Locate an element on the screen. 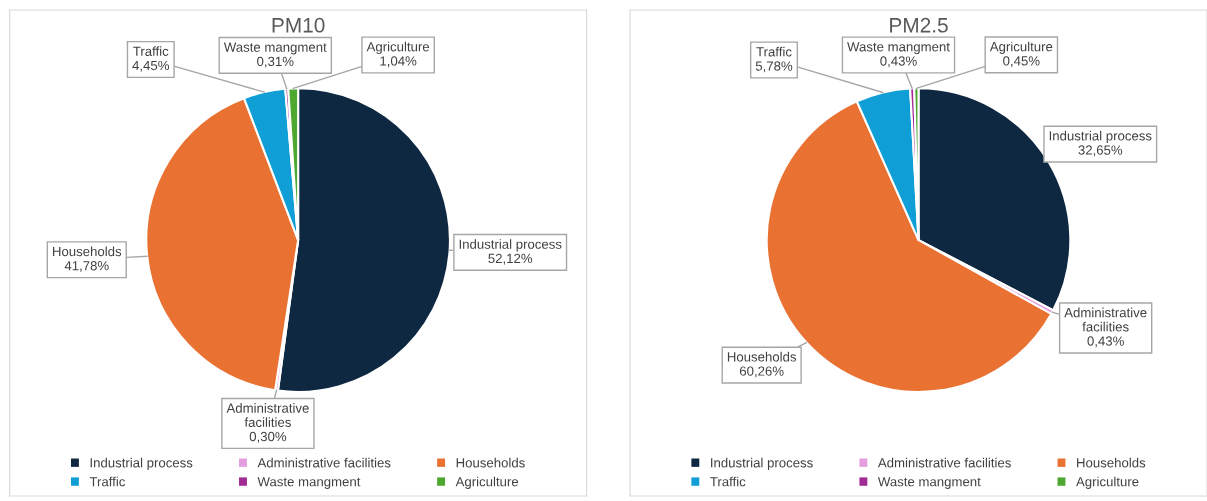 This screenshot has width=1207, height=501. data-label: 32,65% is located at coordinates (1100, 151).